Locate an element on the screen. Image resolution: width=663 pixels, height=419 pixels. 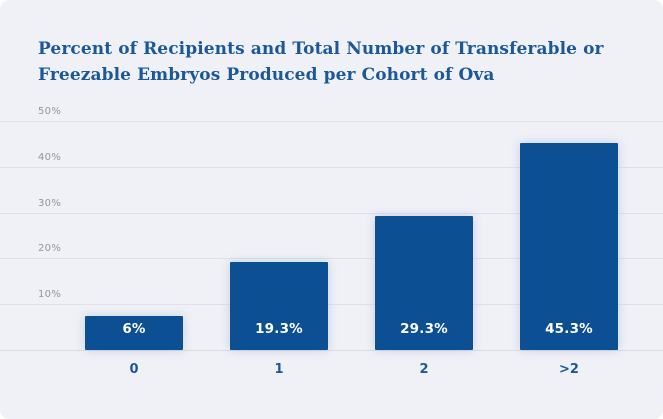
bar: 19.3% is located at coordinates (279, 305).